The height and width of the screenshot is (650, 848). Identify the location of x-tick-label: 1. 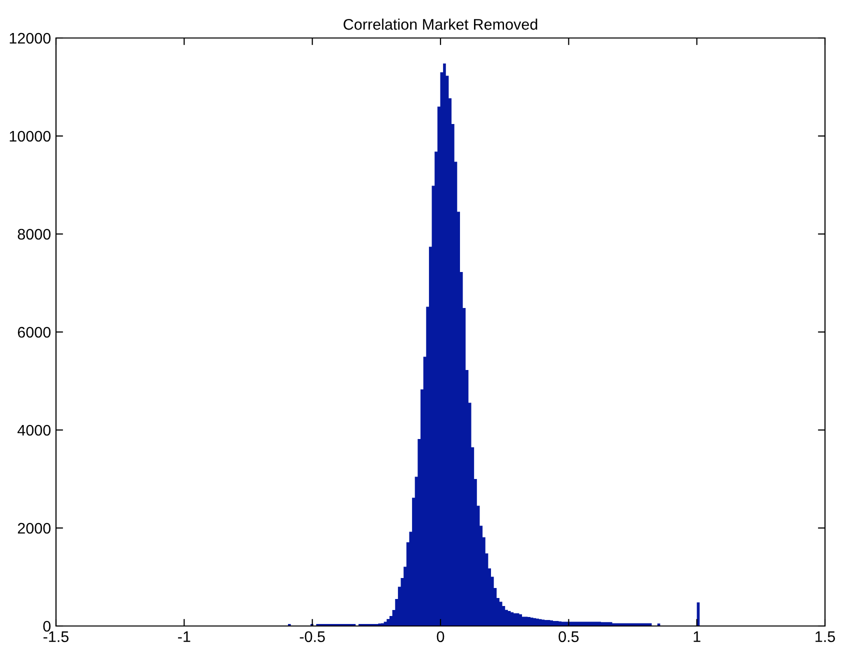
(697, 636).